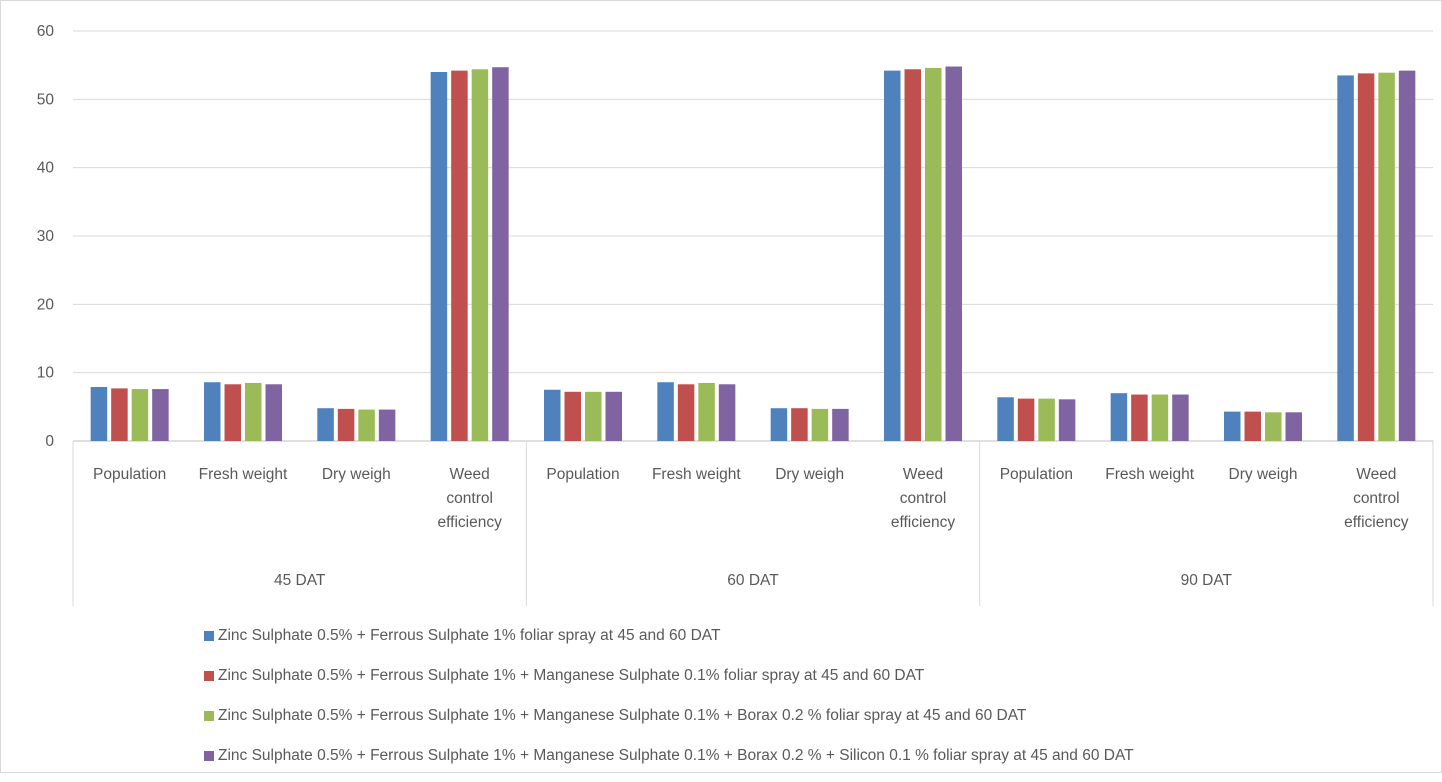 This screenshot has height=782, width=1442. I want to click on x-group-label: 90 DAT, so click(1207, 580).